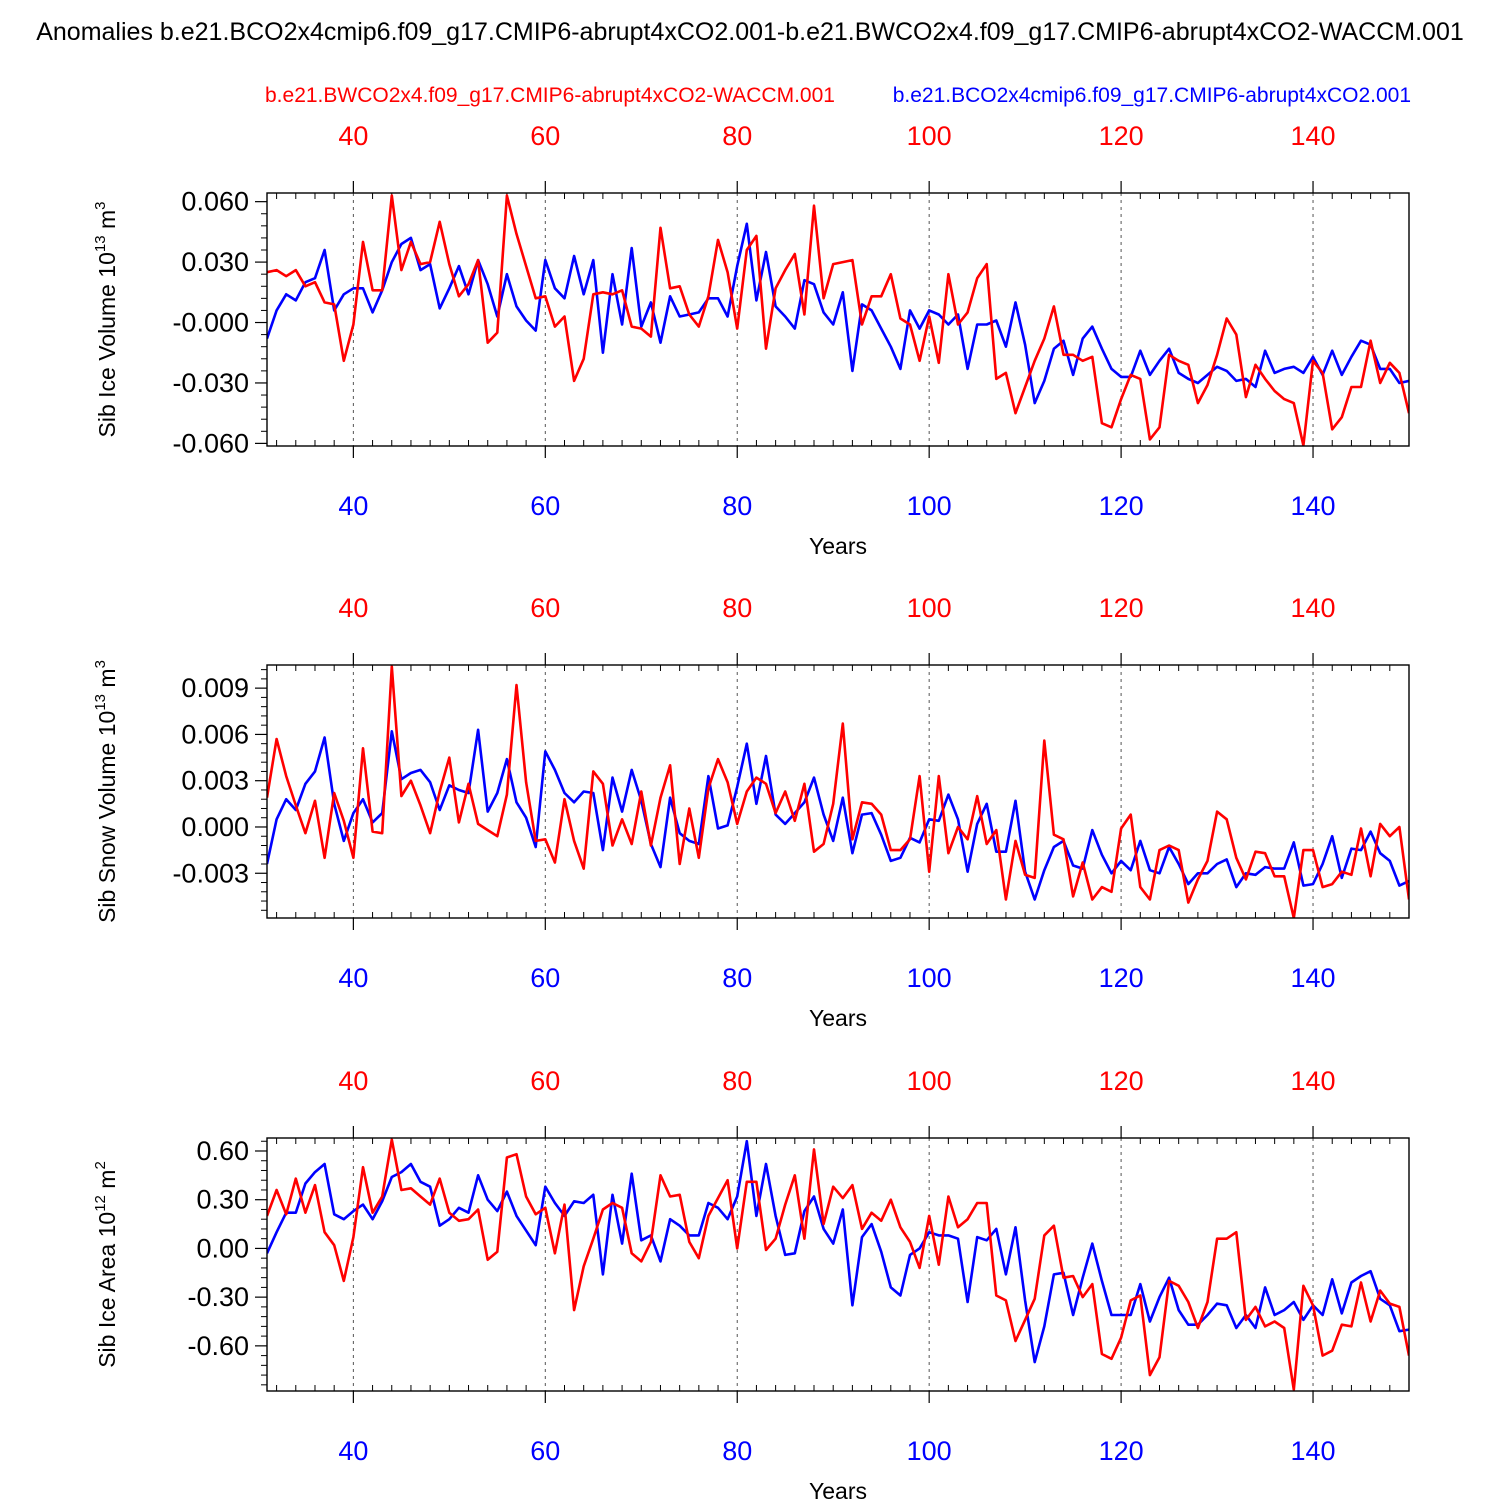 This screenshot has height=1500, width=1500. What do you see at coordinates (210, 323) in the screenshot?
I see `y-tick-label: -0.000` at bounding box center [210, 323].